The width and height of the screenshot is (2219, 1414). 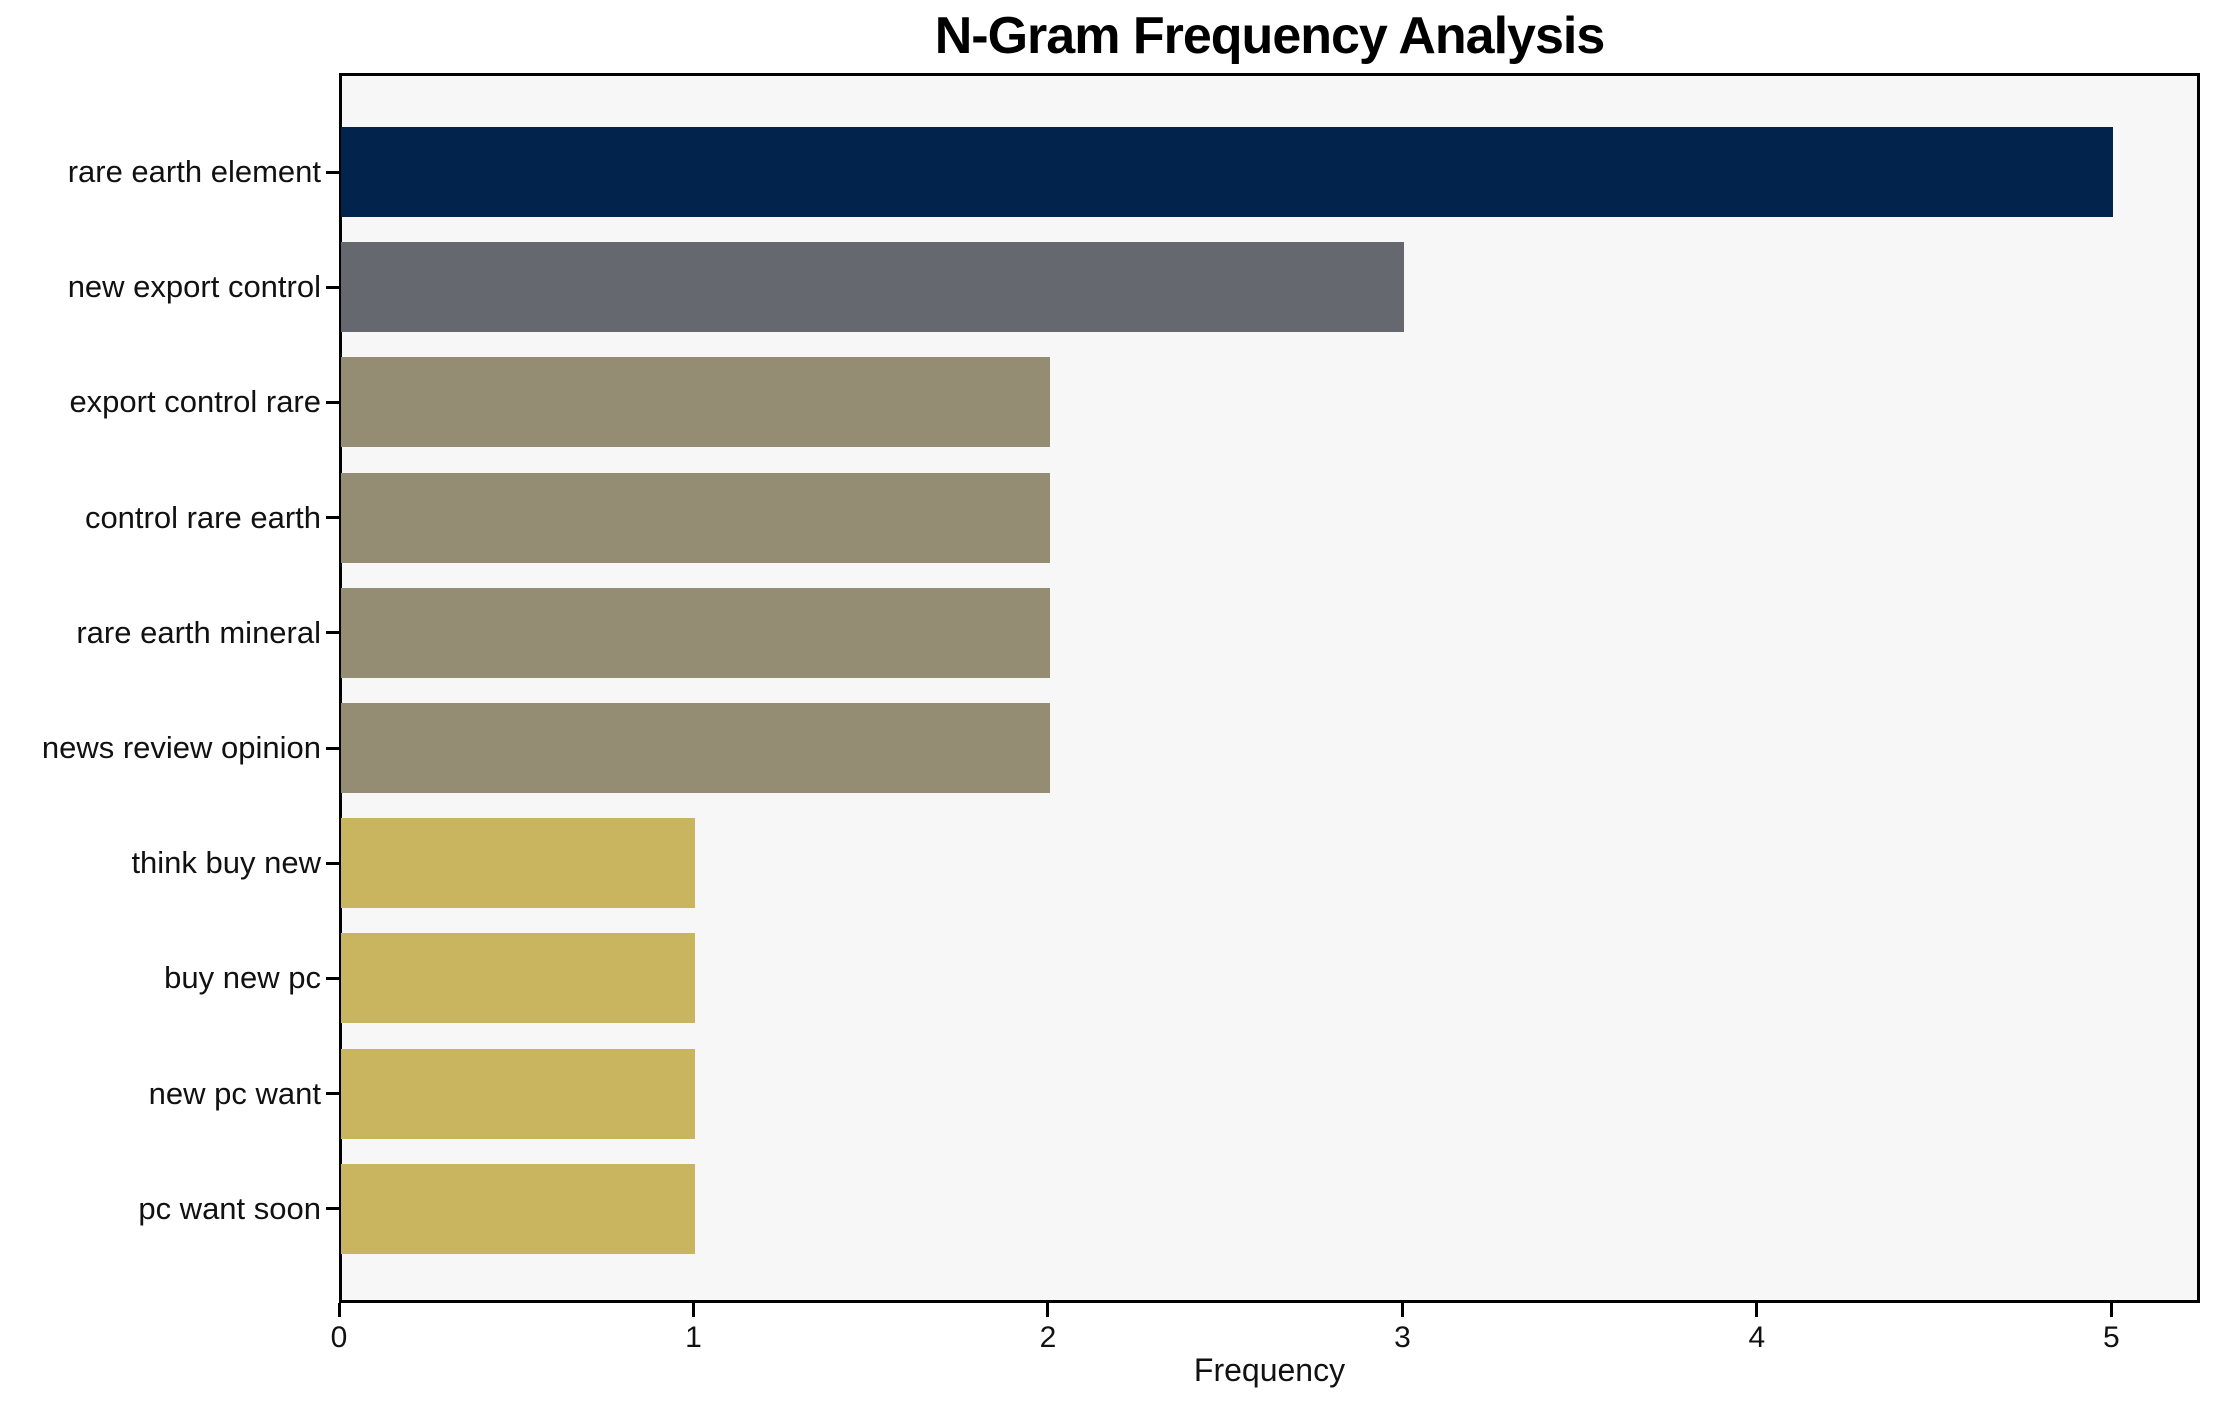 I want to click on y-tick-label: buy new pc, so click(x=242, y=978).